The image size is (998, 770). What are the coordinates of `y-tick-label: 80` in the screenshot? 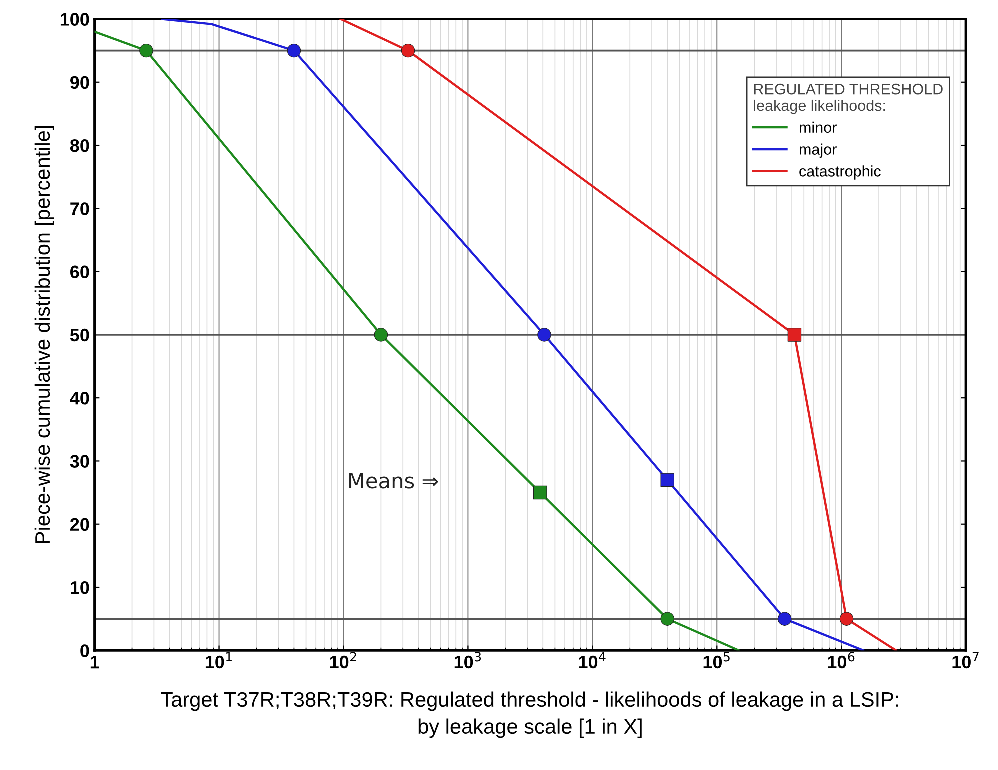 It's located at (80, 145).